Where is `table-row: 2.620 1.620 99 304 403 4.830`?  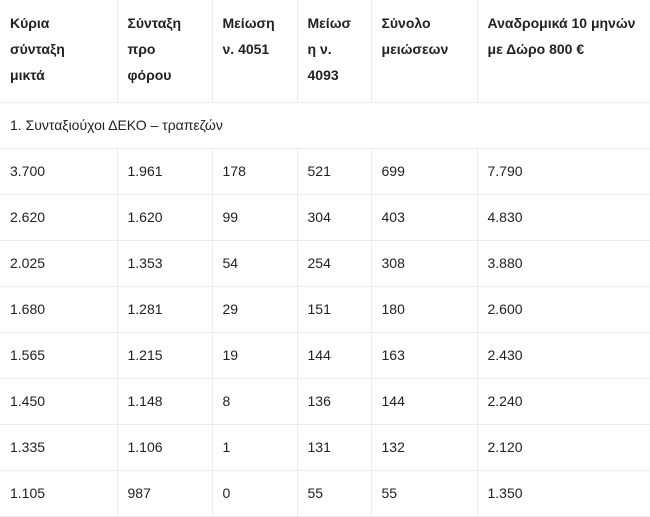
table-row: 2.620 1.620 99 304 403 4.830 is located at coordinates (325, 217).